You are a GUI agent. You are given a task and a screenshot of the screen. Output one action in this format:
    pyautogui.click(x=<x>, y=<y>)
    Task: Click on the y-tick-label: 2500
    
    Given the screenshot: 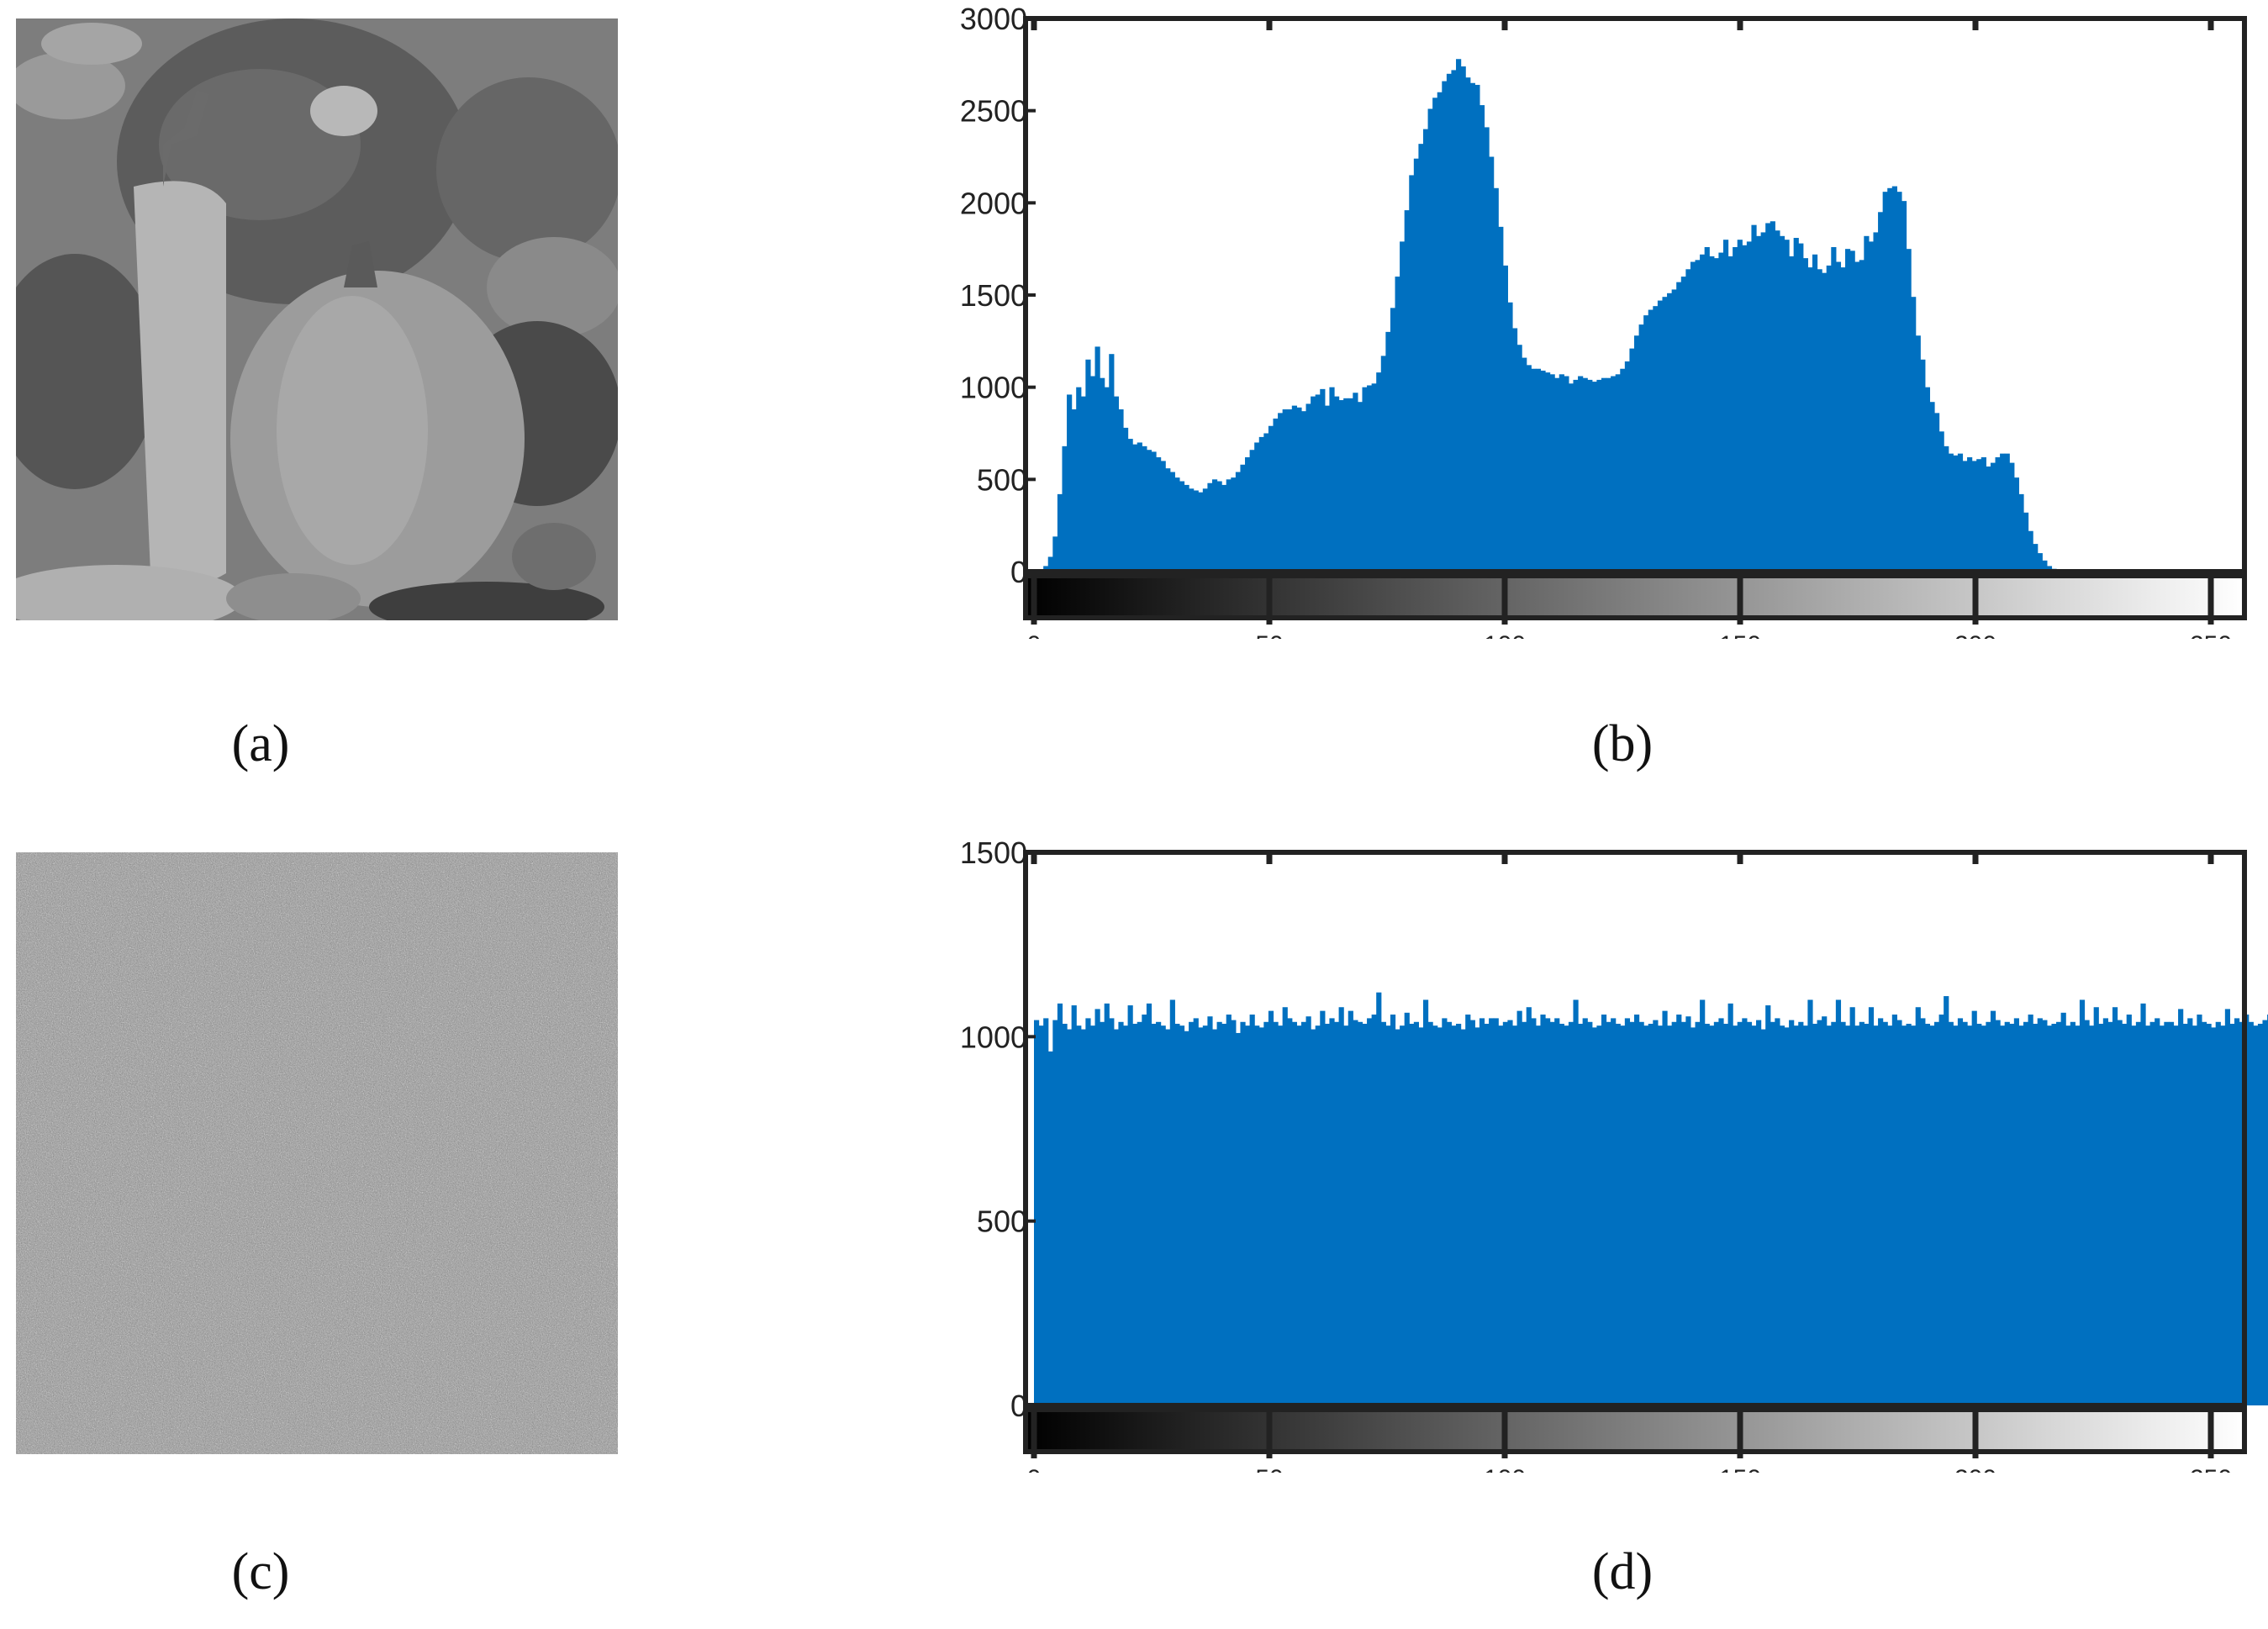 What is the action you would take?
    pyautogui.click(x=994, y=112)
    